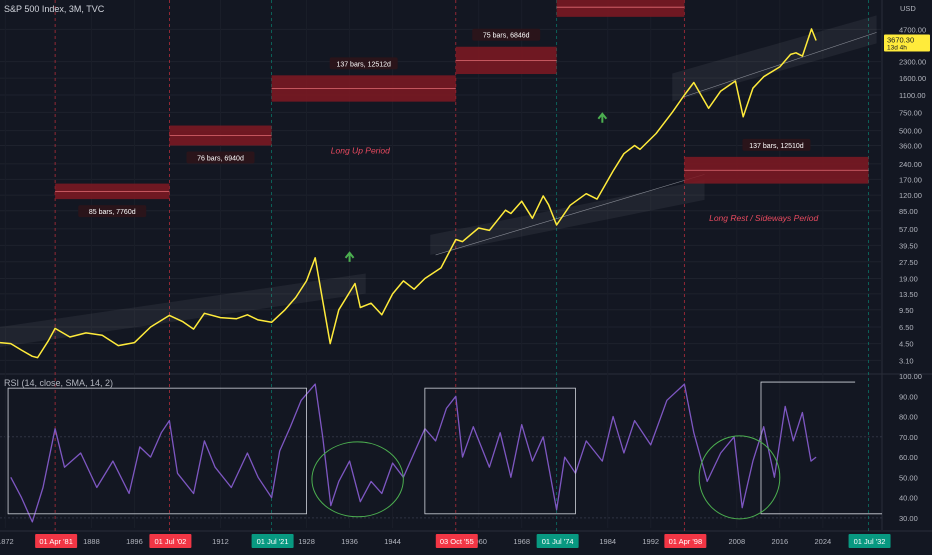 This screenshot has width=932, height=555. I want to click on range-label: 137 bars, 12512d, so click(363, 64).